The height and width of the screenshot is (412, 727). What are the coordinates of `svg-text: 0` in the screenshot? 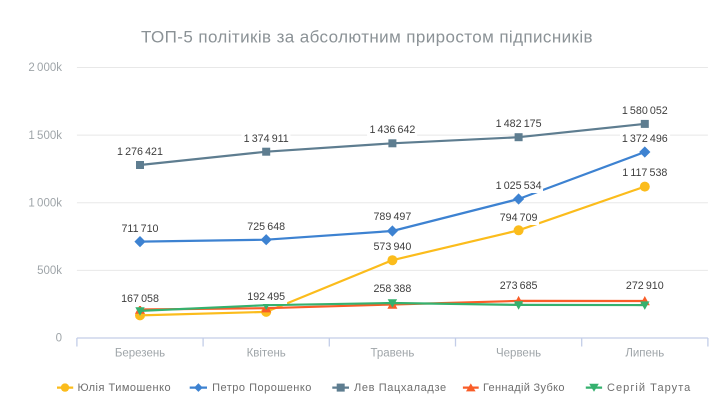 It's located at (59, 339).